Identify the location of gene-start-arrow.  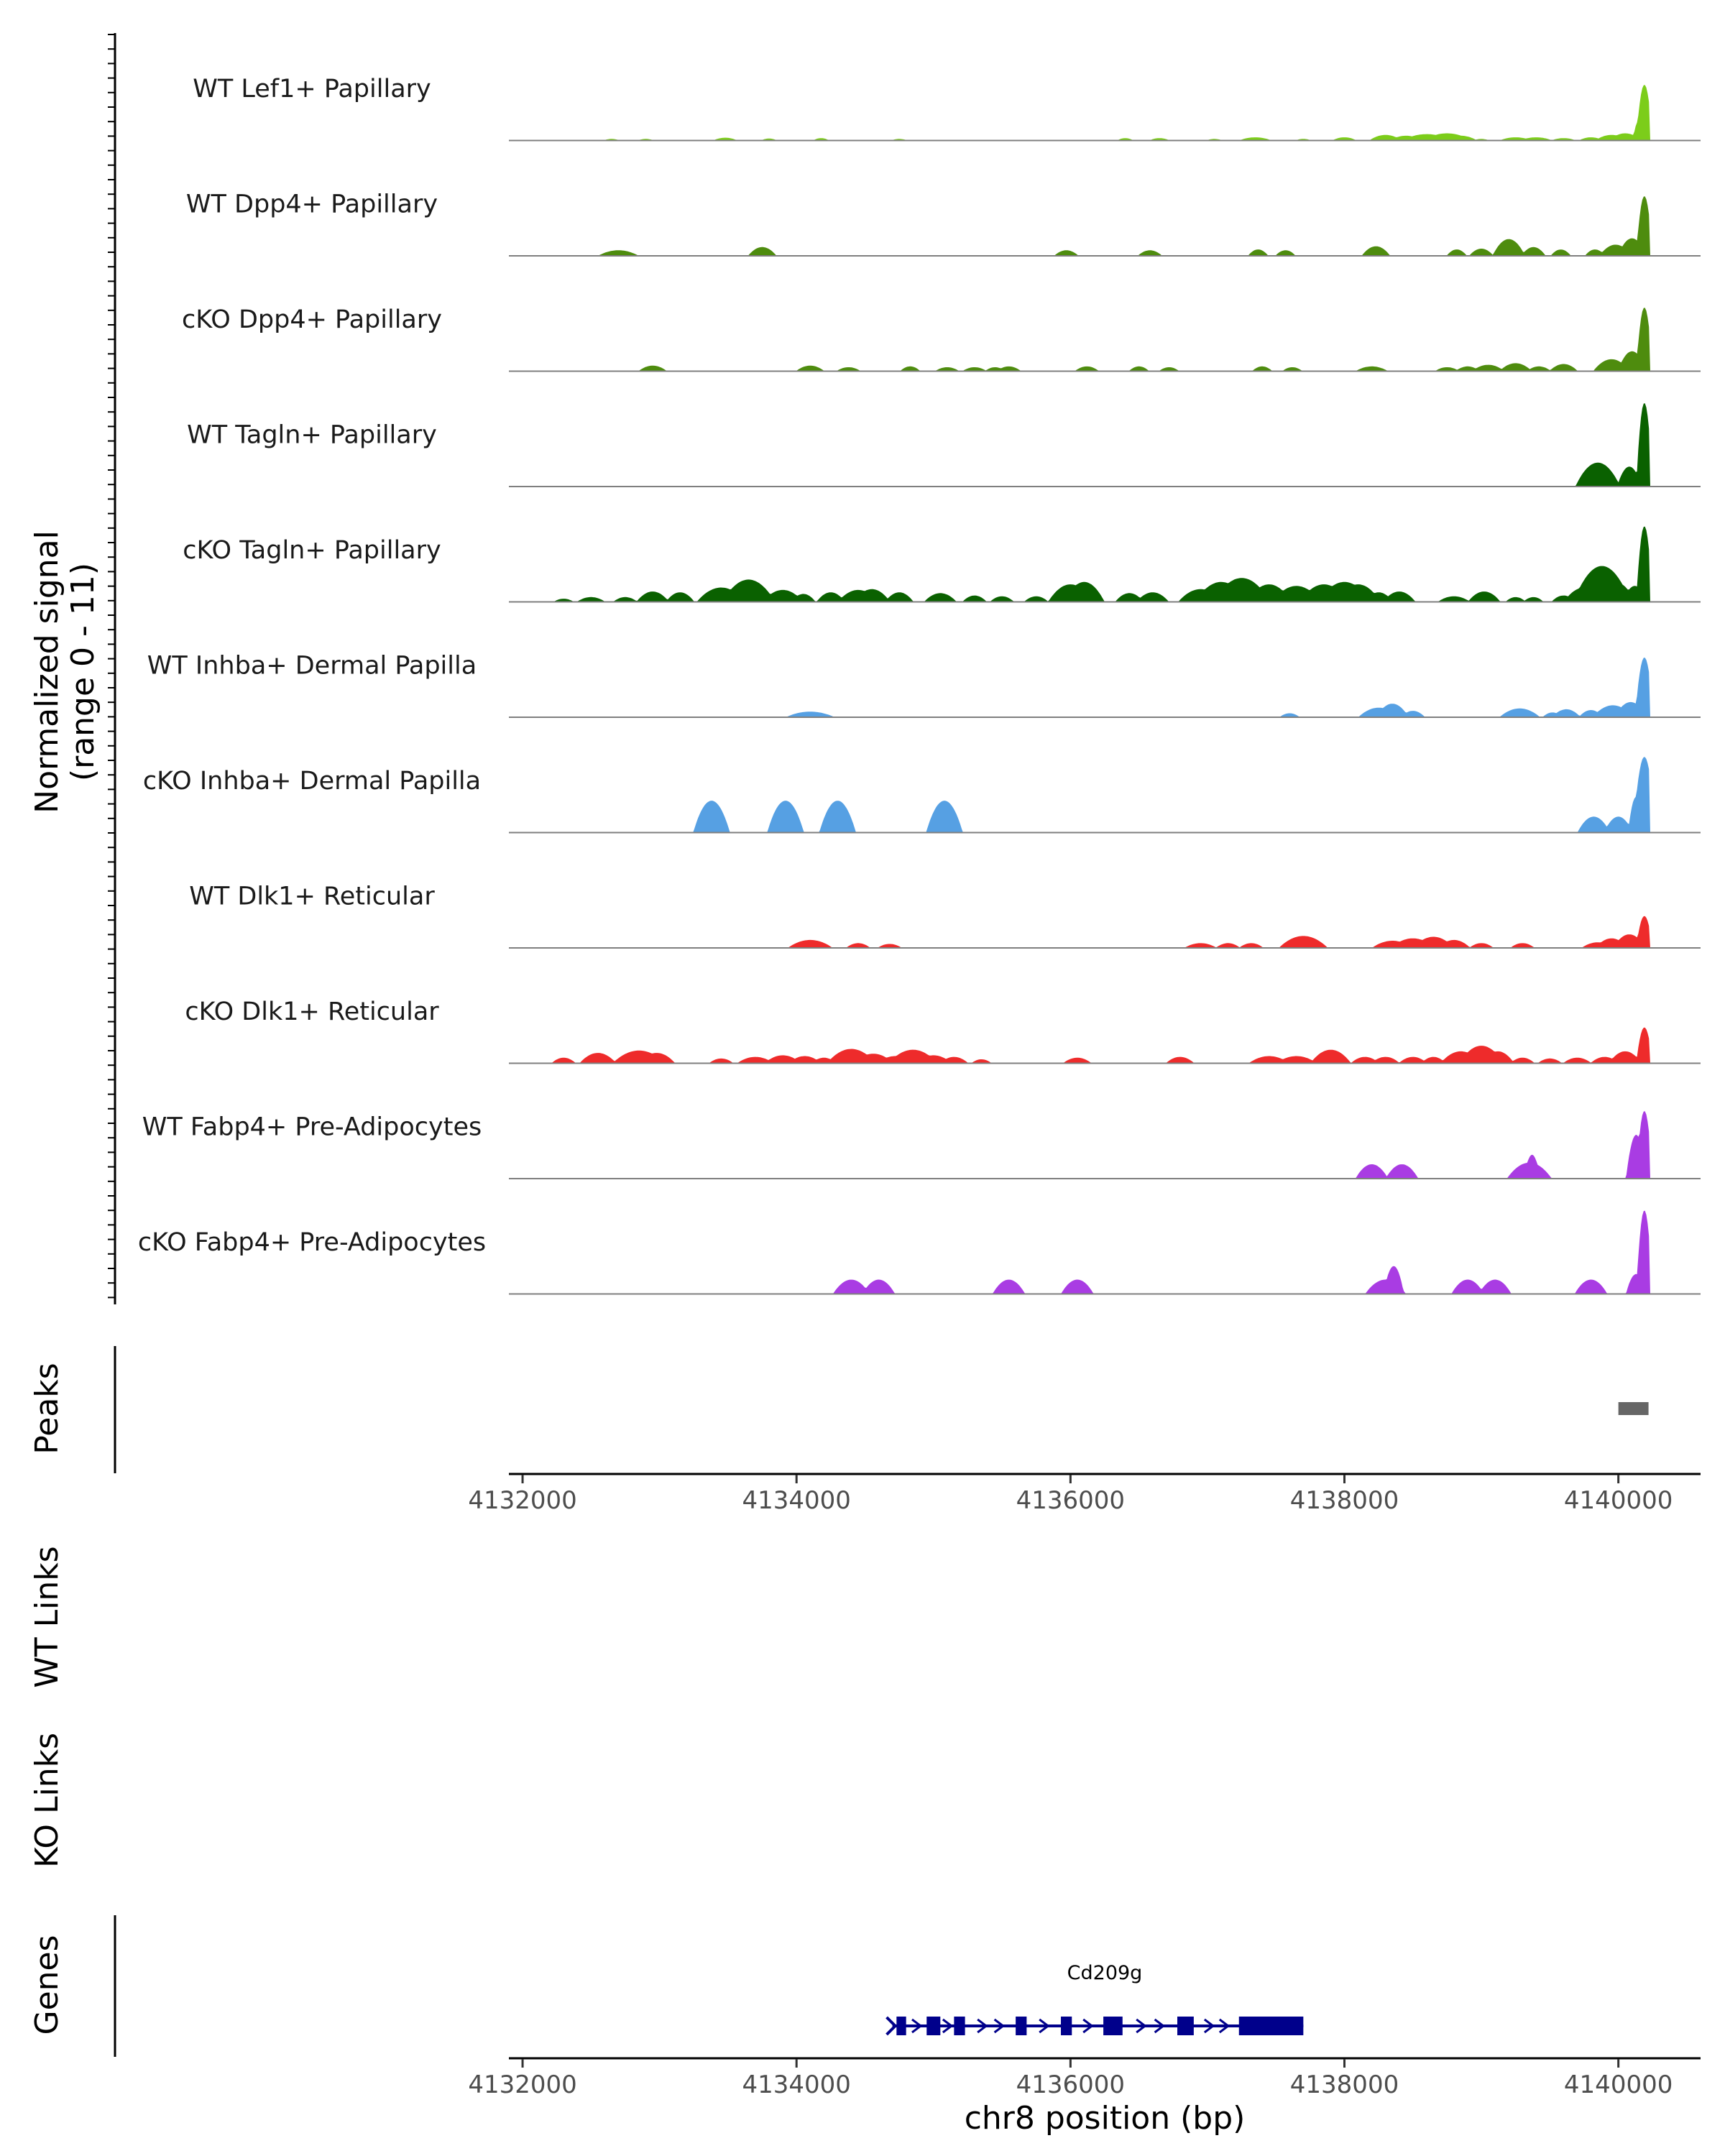
(892, 2026).